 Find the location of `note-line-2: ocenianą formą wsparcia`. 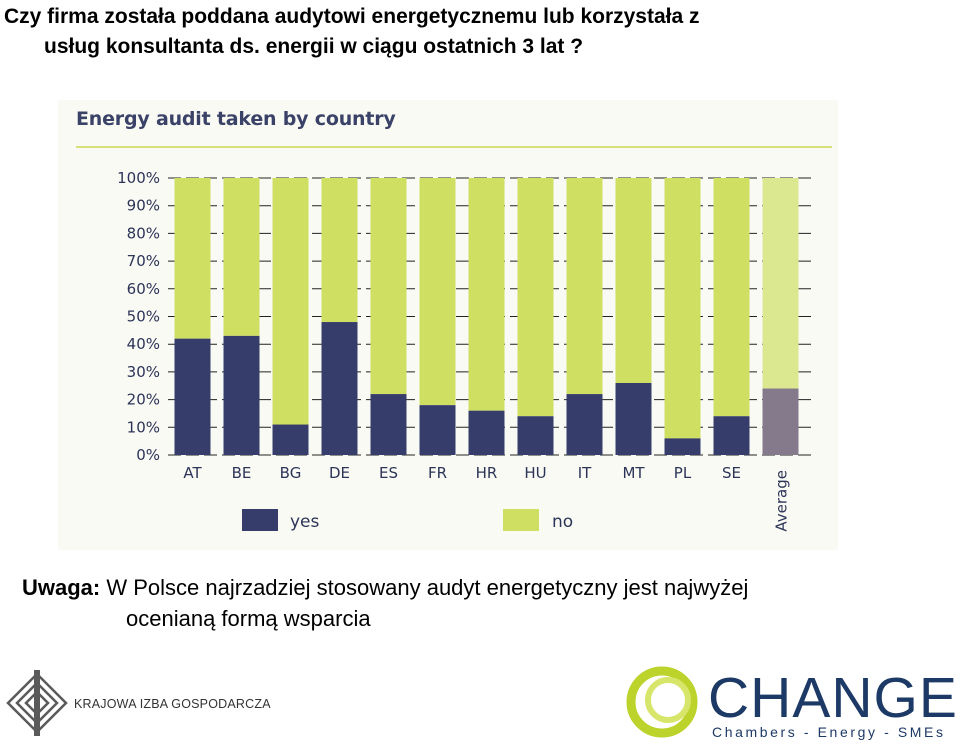

note-line-2: ocenianą formą wsparcia is located at coordinates (248, 618).